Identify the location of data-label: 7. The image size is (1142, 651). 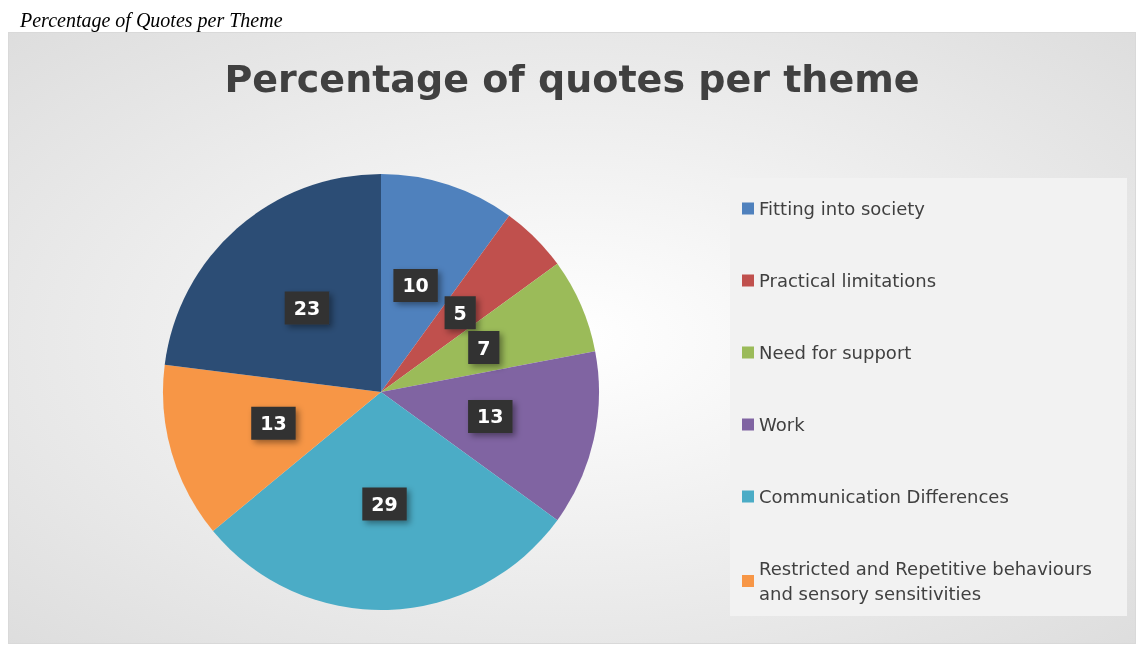
(484, 347).